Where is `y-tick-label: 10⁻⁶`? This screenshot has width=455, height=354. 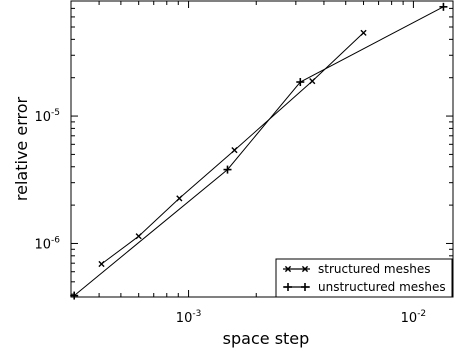 y-tick-label: 10⁻⁶ is located at coordinates (47, 243).